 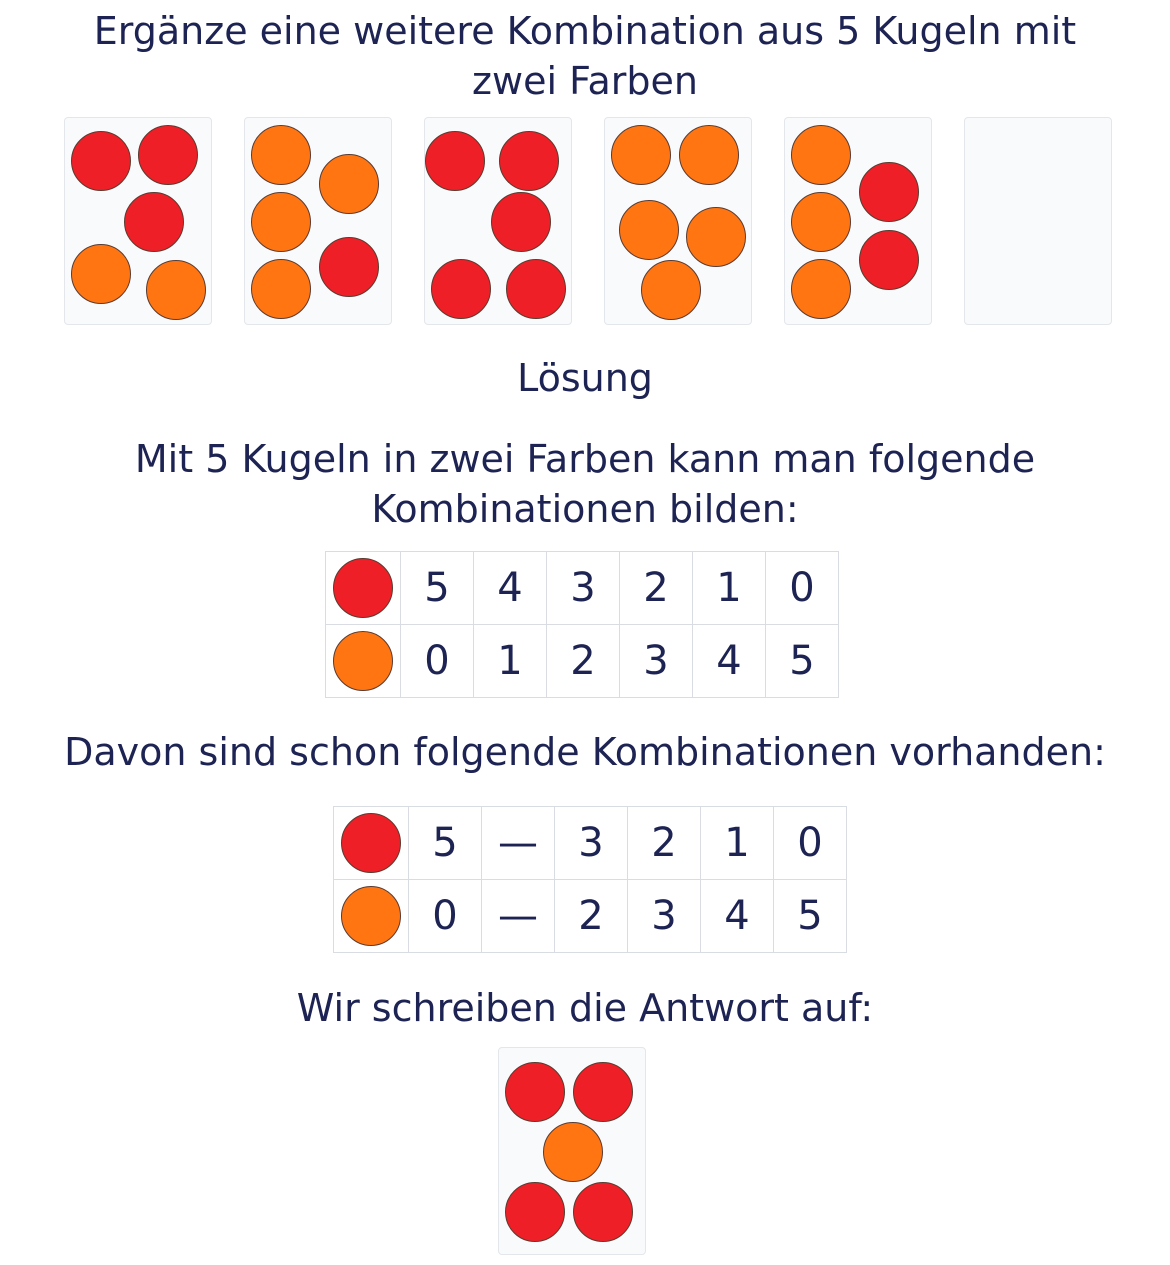 What do you see at coordinates (585, 378) in the screenshot?
I see `solution-heading: Lösung` at bounding box center [585, 378].